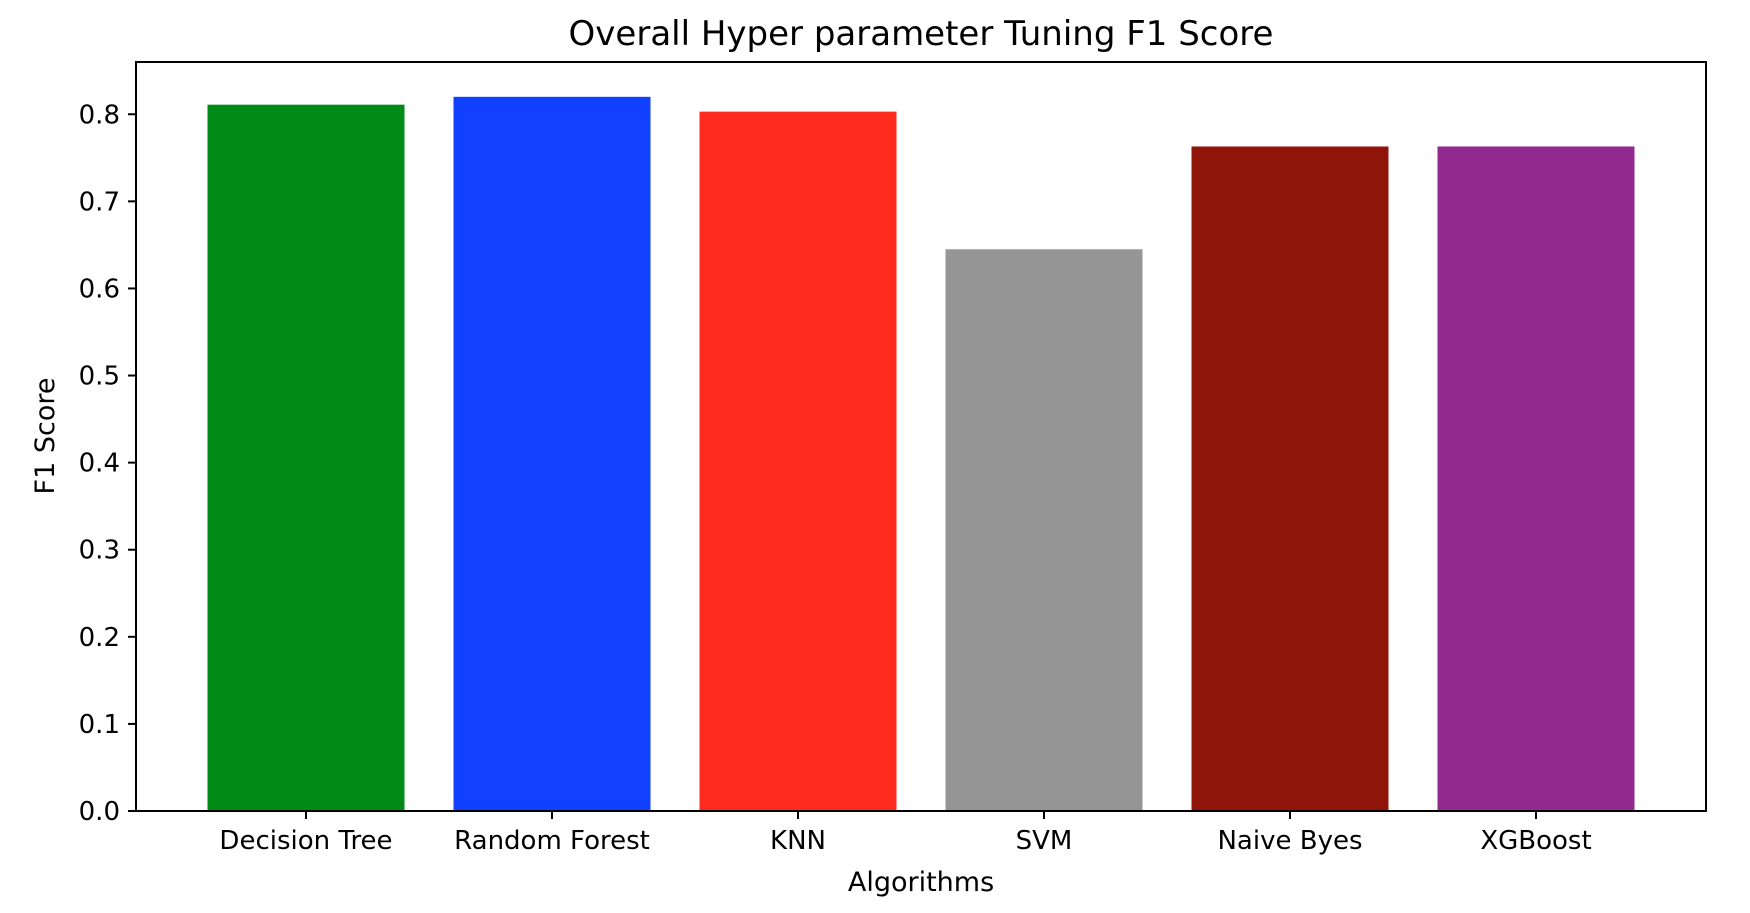  Describe the element at coordinates (1536, 479) in the screenshot. I see `bar-xgboost` at that location.